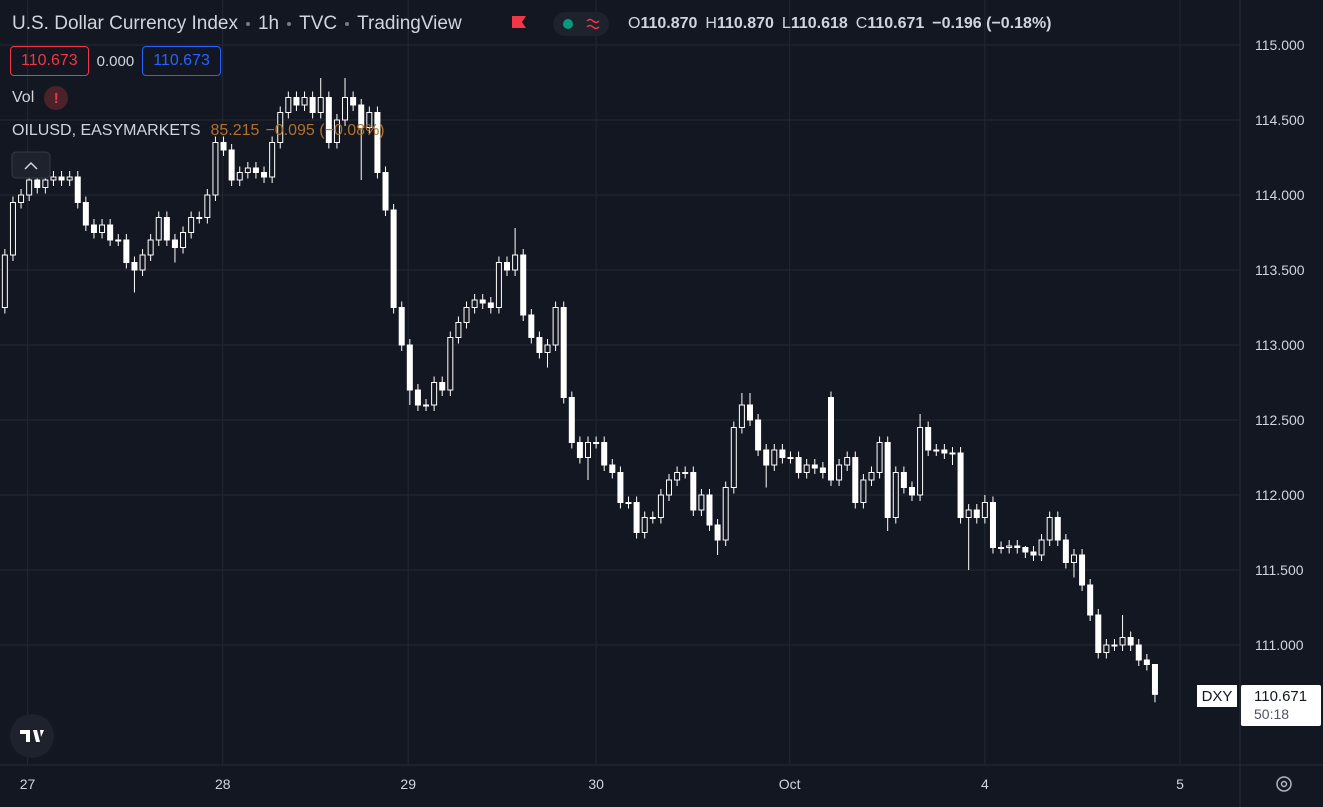 This screenshot has height=807, width=1323. What do you see at coordinates (1280, 345) in the screenshot?
I see `y-tick-label: 113.000` at bounding box center [1280, 345].